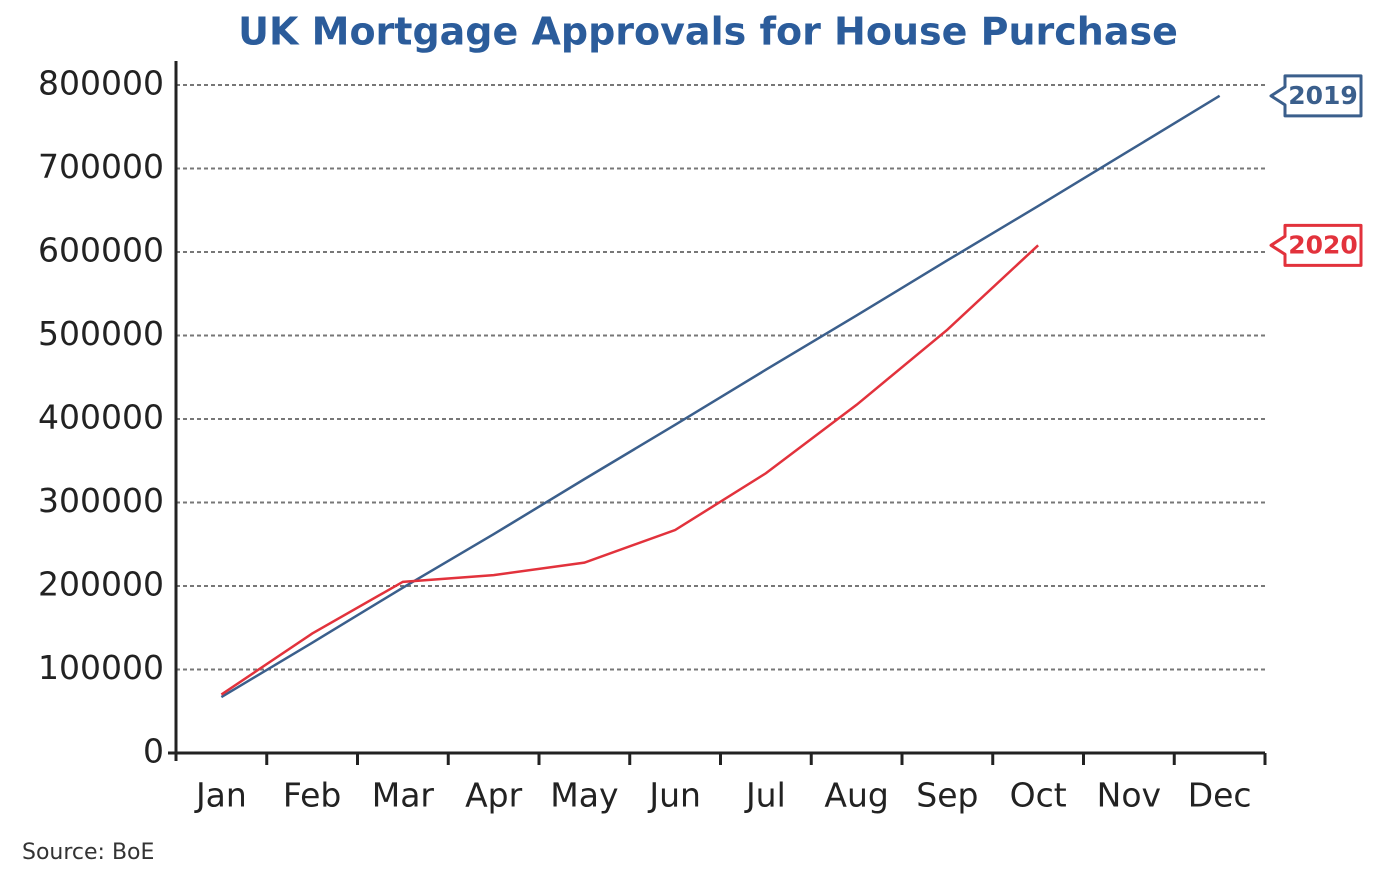 The image size is (1400, 885). What do you see at coordinates (101, 166) in the screenshot?
I see `y-tick-label: 700000` at bounding box center [101, 166].